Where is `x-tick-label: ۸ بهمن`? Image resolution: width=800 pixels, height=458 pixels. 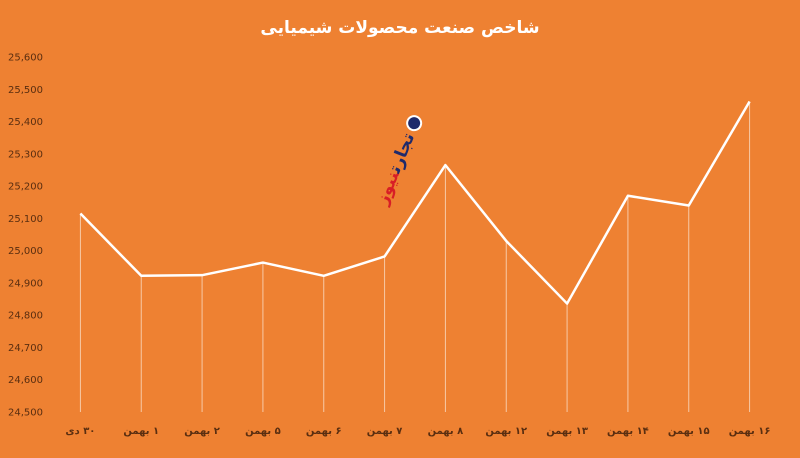 x-tick-label: ۸ بهمن is located at coordinates (446, 431).